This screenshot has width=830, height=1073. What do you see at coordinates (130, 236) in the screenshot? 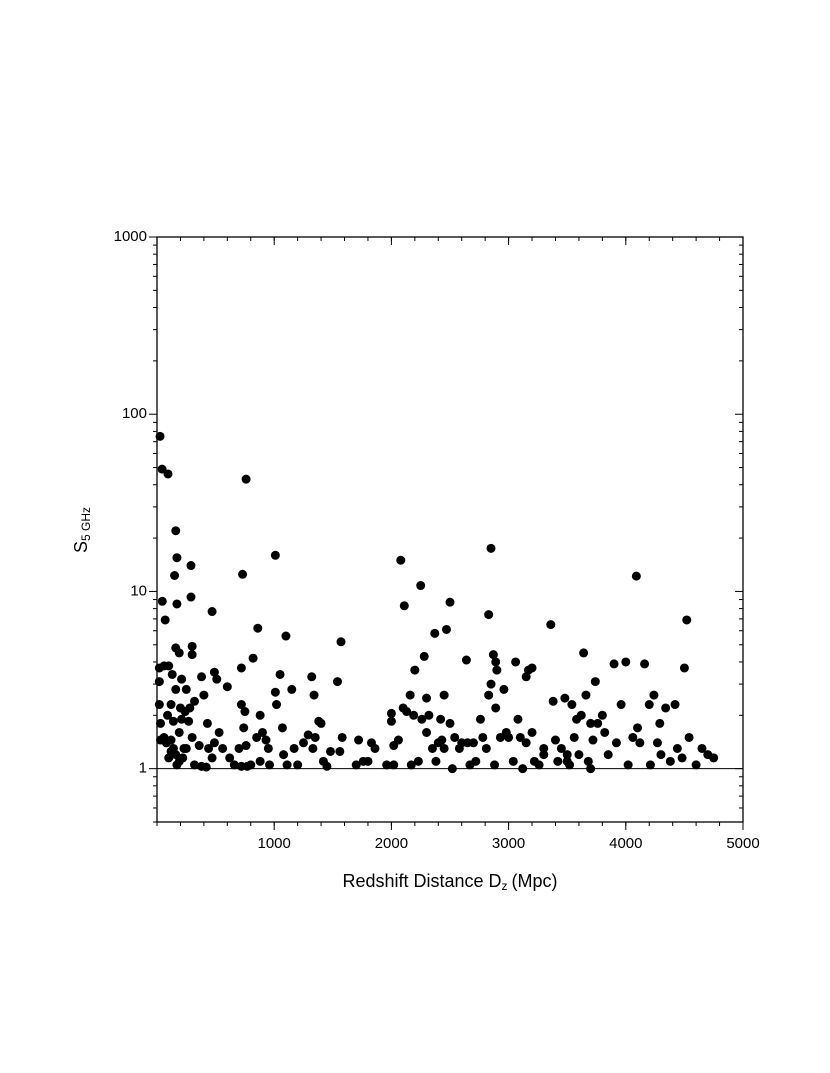
I see `y-tick-label: 1000` at bounding box center [130, 236].